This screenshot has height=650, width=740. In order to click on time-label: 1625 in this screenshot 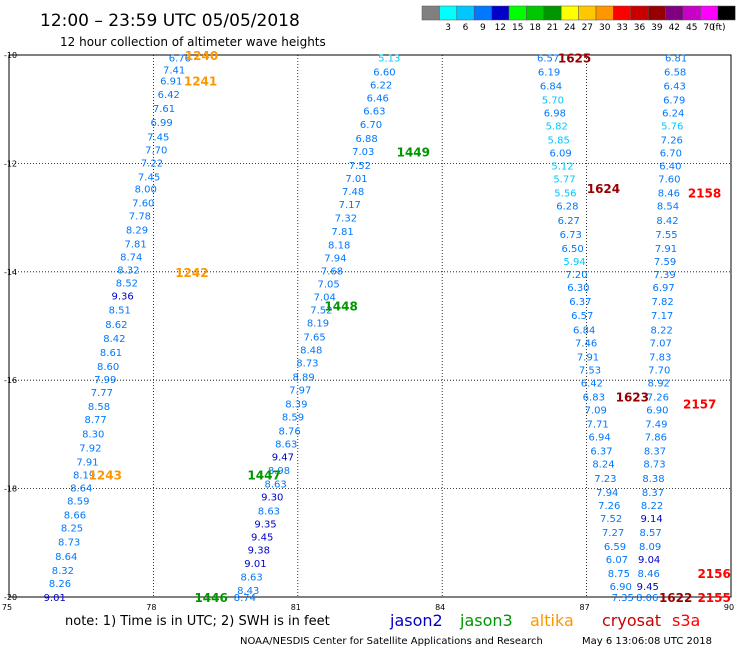, I will do `click(574, 59)`.